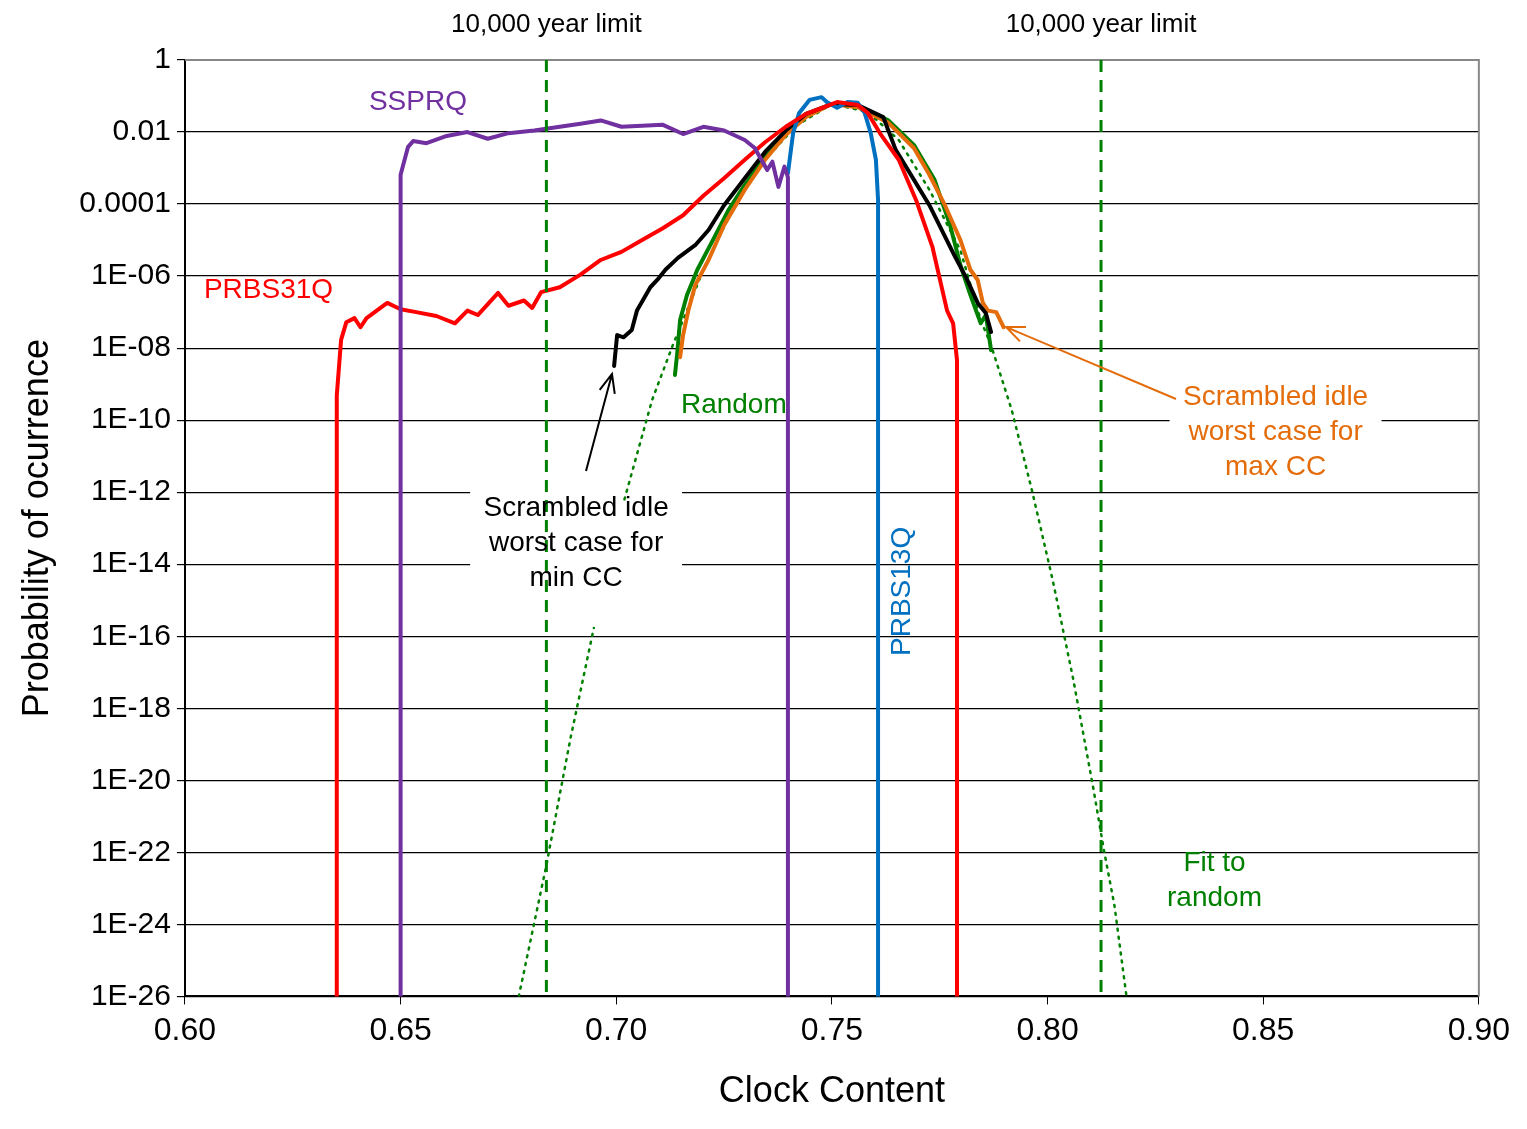 The height and width of the screenshot is (1129, 1527). Describe the element at coordinates (125, 202) in the screenshot. I see `y-tick-label: 0.0001` at that location.